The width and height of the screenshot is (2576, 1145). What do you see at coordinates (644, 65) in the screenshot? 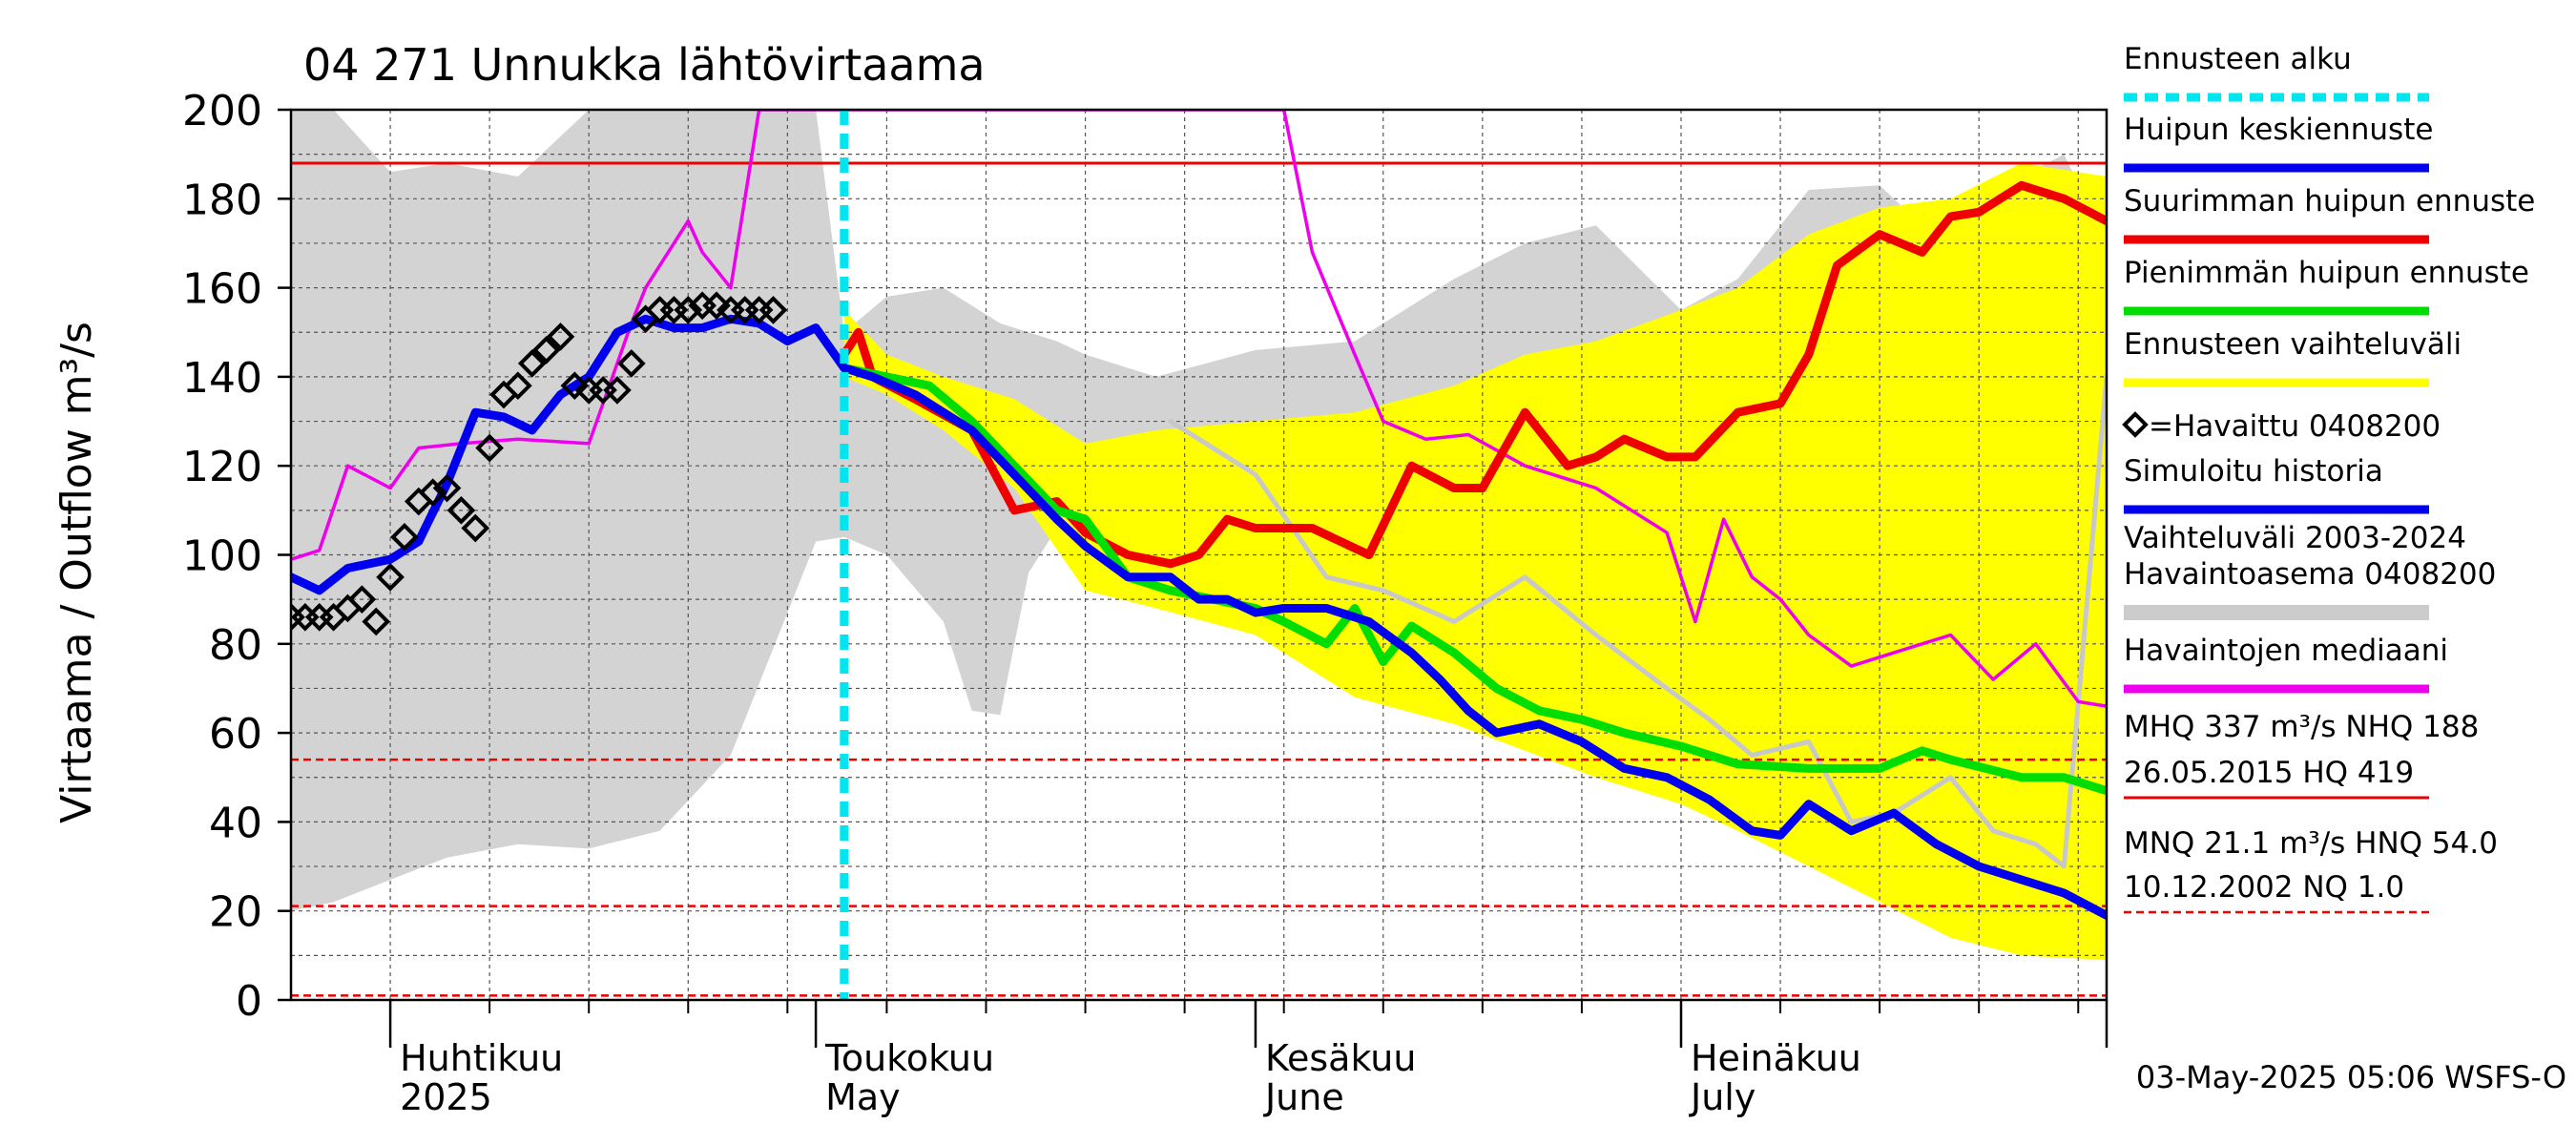
I see `chart-title: 04 271 Unnukka lähtövirtaama` at bounding box center [644, 65].